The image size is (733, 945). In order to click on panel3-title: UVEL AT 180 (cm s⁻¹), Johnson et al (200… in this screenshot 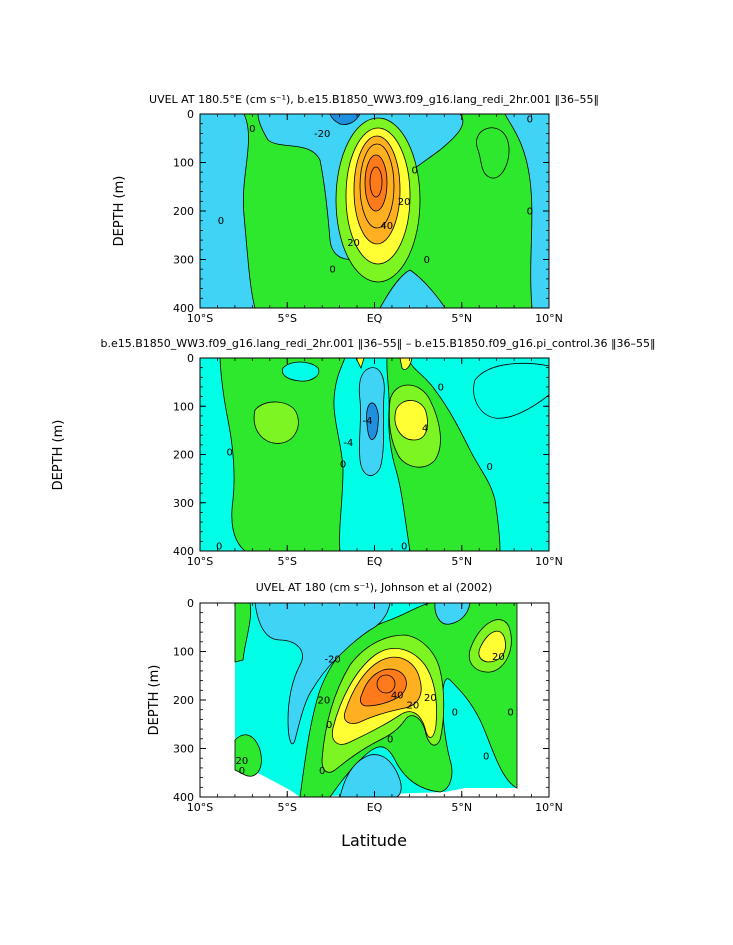, I will do `click(374, 587)`.